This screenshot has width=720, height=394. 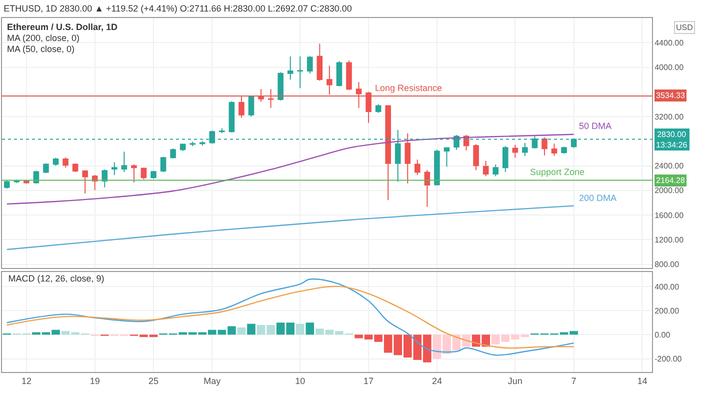 What do you see at coordinates (598, 198) in the screenshot?
I see `series-label: 200 DMA` at bounding box center [598, 198].